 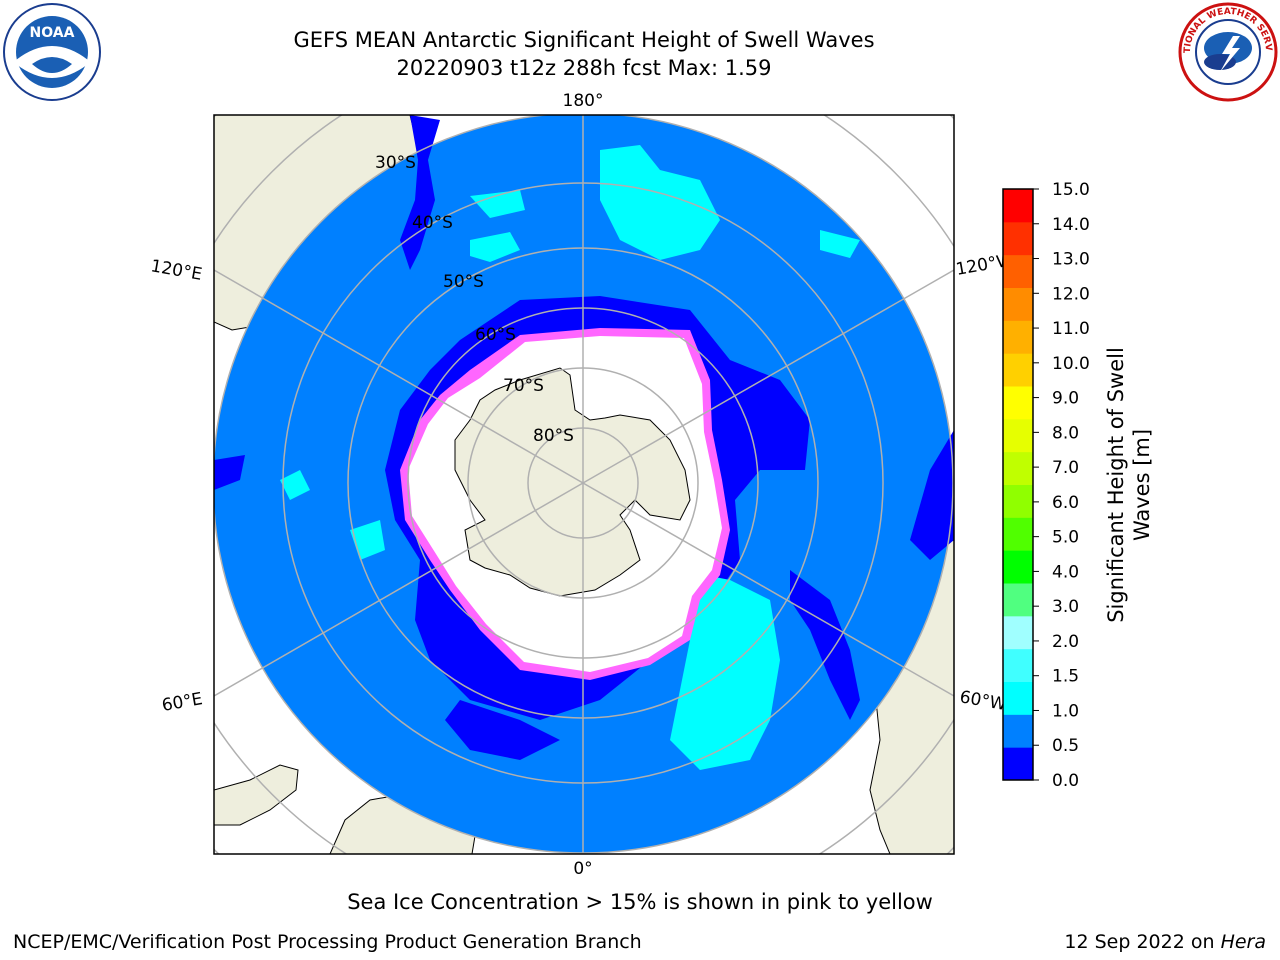 What do you see at coordinates (1065, 572) in the screenshot?
I see `colorbar-tick-label: 4.0` at bounding box center [1065, 572].